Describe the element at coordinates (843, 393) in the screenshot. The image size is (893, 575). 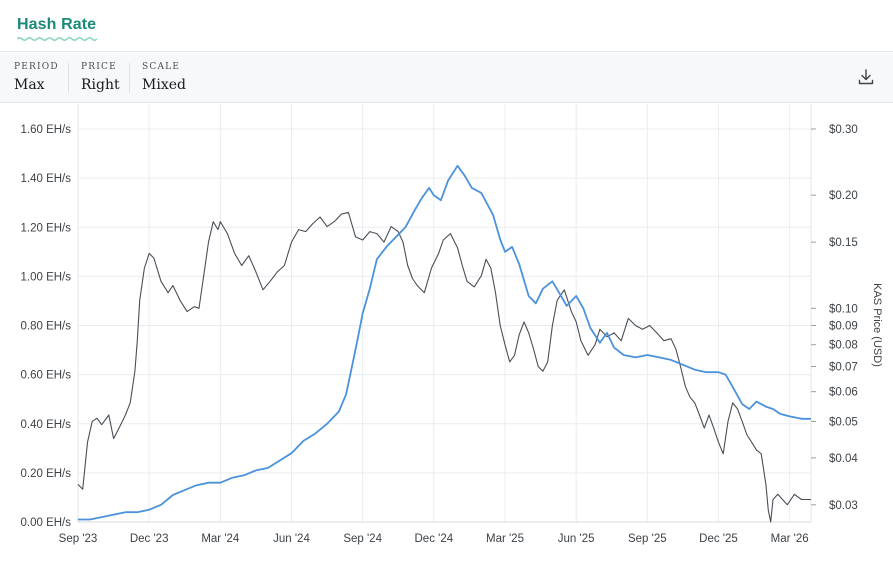
I see `y2-tick-label: $0.06` at that location.